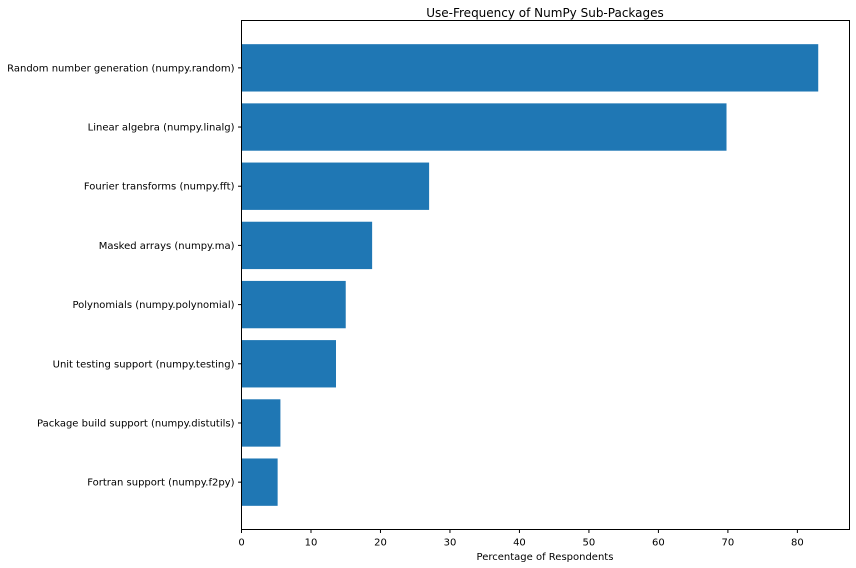  I want to click on x-tick-label: 20, so click(380, 543).